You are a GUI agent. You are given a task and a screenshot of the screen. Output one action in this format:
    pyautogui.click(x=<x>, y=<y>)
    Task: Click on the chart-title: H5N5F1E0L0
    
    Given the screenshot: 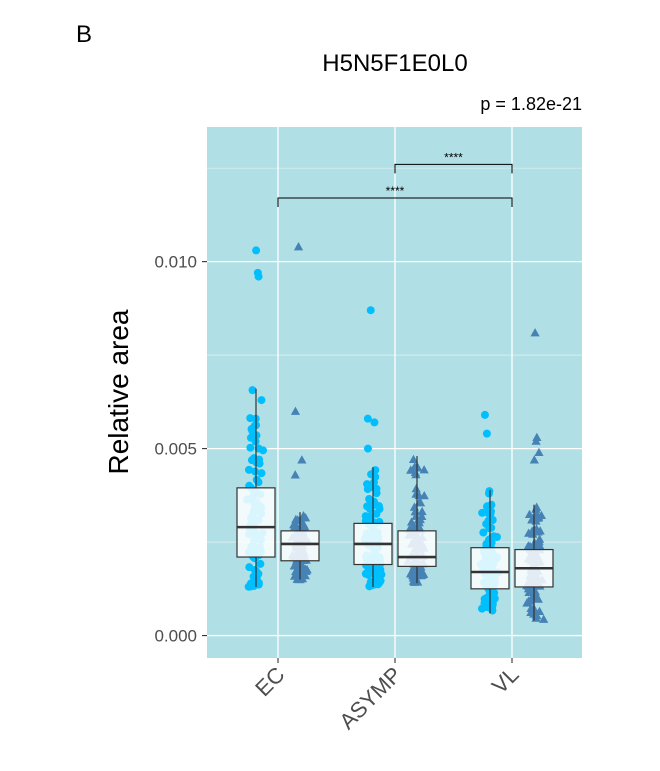 What is the action you would take?
    pyautogui.click(x=394, y=63)
    